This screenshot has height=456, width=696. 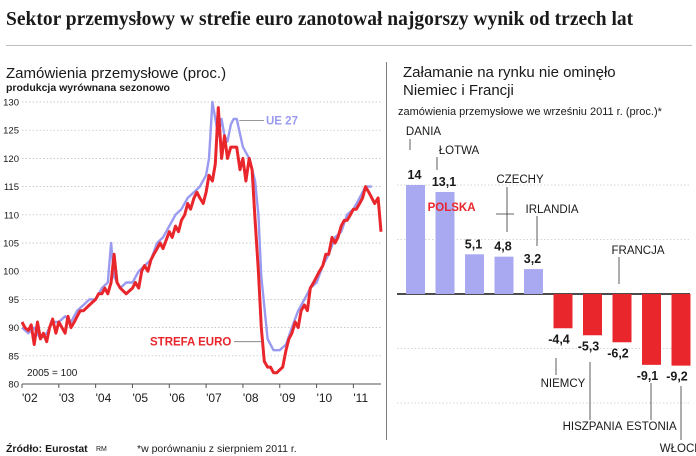 What do you see at coordinates (459, 151) in the screenshot?
I see `bar-category-label: ŁOTWA` at bounding box center [459, 151].